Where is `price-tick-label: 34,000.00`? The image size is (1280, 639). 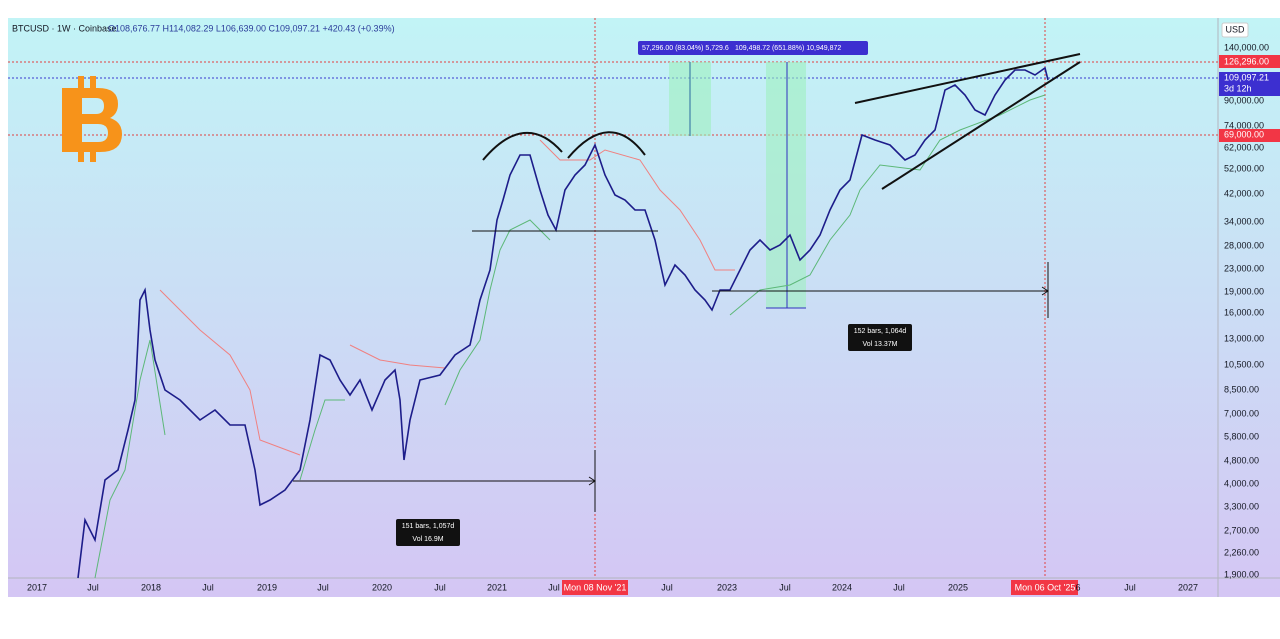
price-tick-label: 34,000.00 is located at coordinates (1244, 221).